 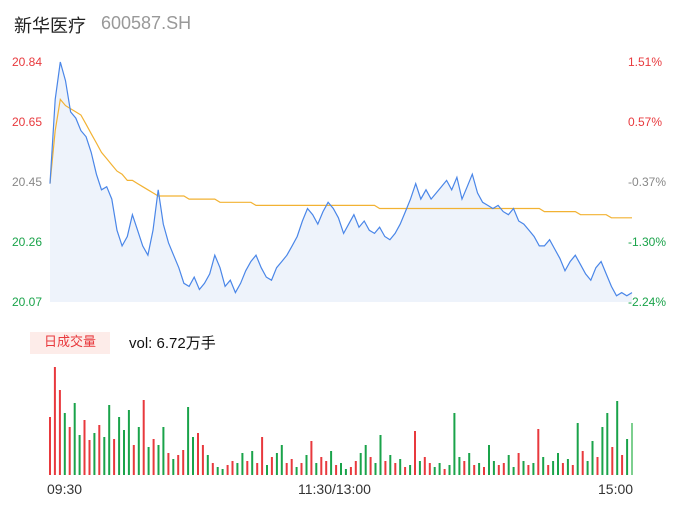 I want to click on stock-code: 600587.SH, so click(x=146, y=23).